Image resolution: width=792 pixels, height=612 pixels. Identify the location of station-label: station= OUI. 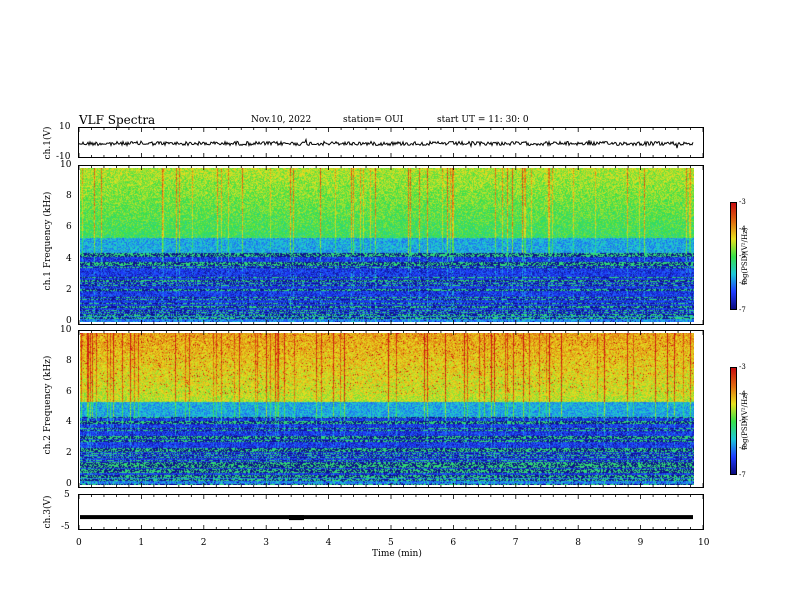
(373, 120).